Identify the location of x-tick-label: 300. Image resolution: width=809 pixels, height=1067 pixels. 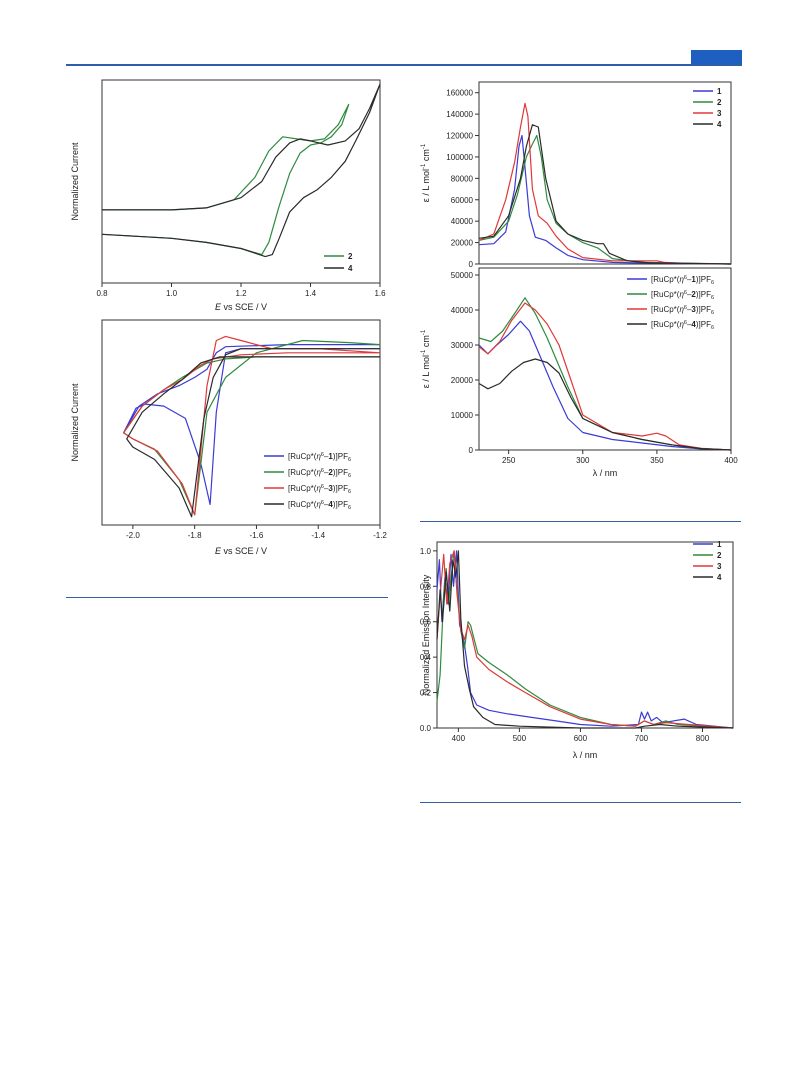
(583, 460).